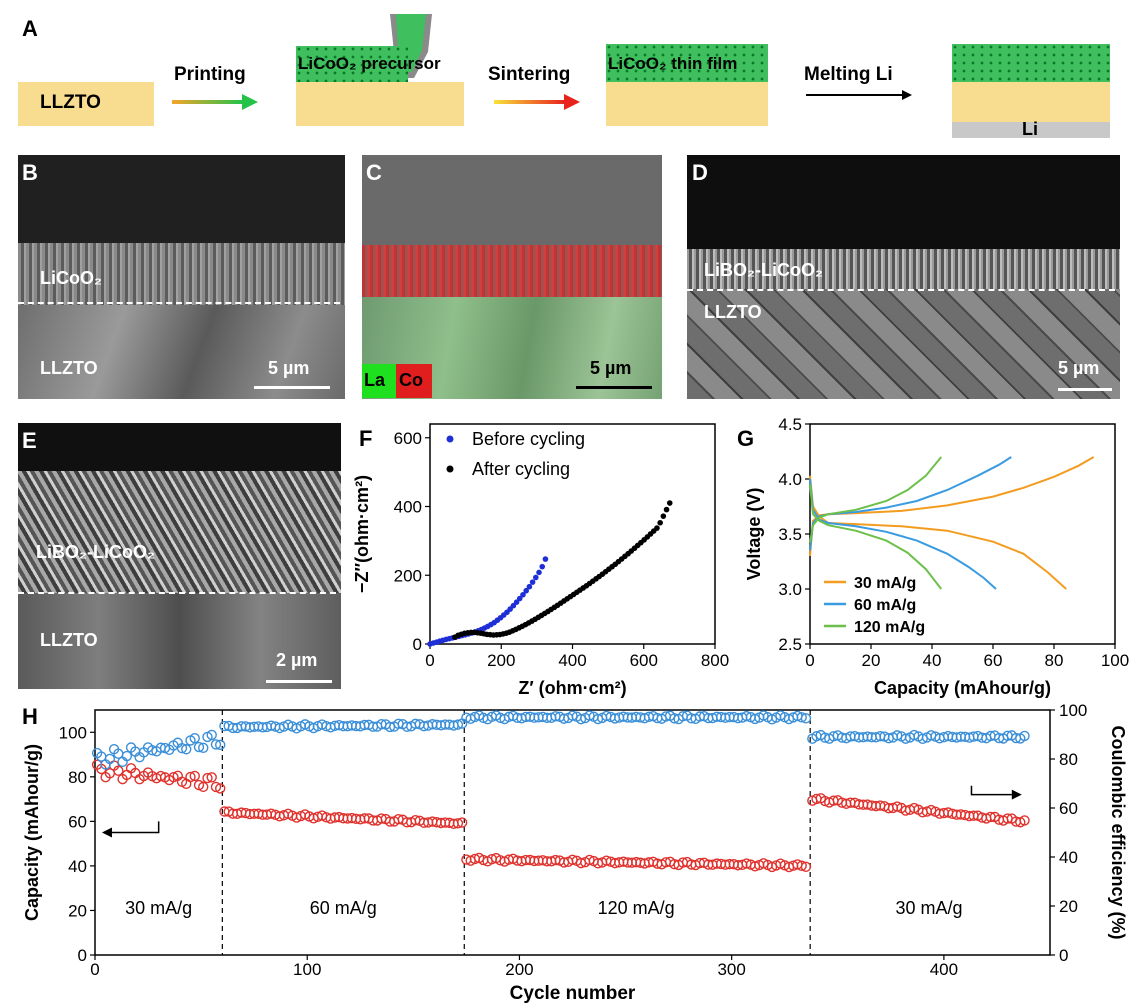  I want to click on x-tick-label: 200, so click(501, 660).